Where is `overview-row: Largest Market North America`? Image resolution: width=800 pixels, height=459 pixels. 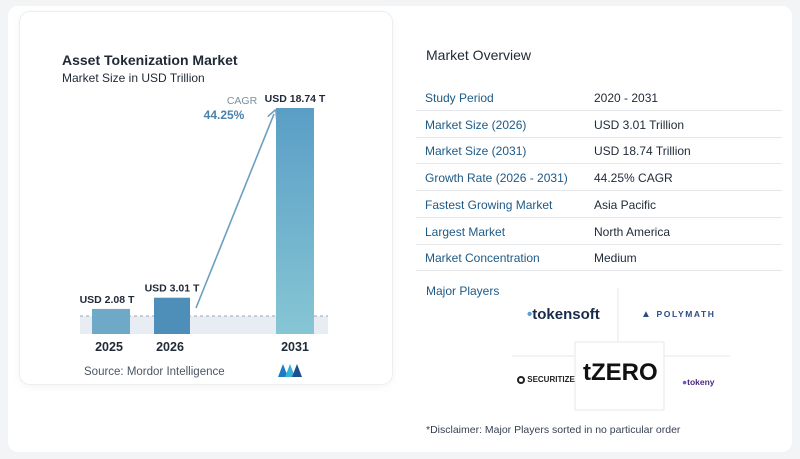 overview-row: Largest Market North America is located at coordinates (599, 231).